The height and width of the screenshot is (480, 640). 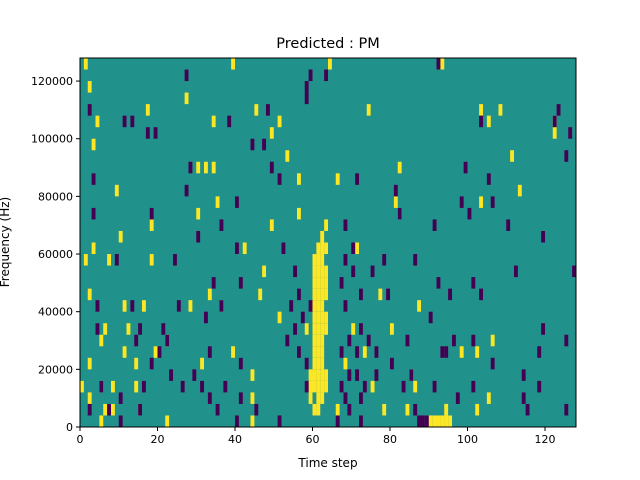 I want to click on x-tick-label: 60, so click(x=313, y=439).